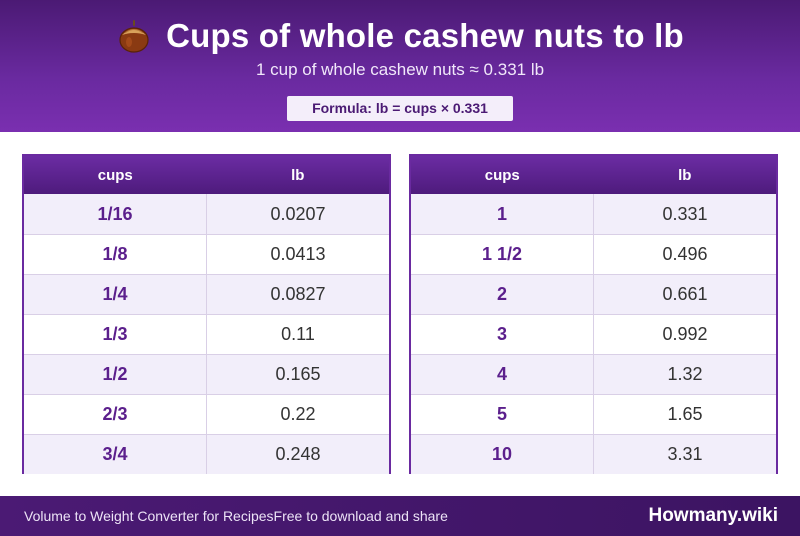 The height and width of the screenshot is (536, 800). I want to click on table-row: 3/4 0.248, so click(206, 454).